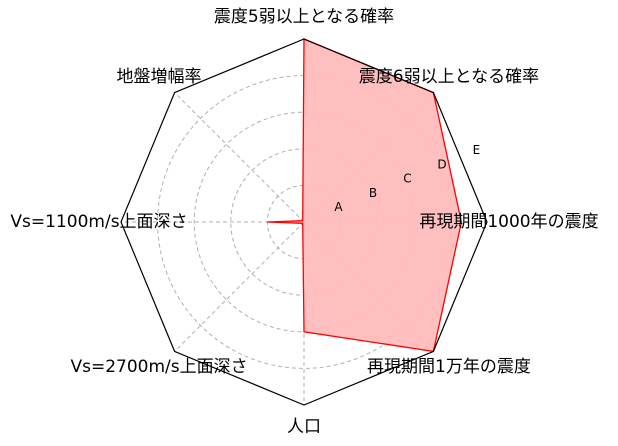 This screenshot has height=446, width=618. I want to click on axis-label: Vs=2700m/s上面深さ, so click(158, 367).